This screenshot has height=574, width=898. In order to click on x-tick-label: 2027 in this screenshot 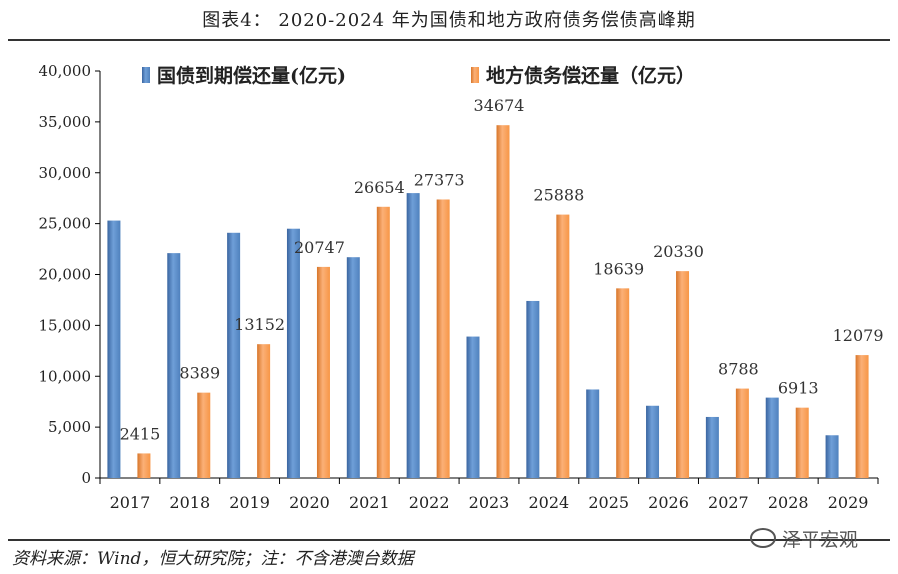, I will do `click(728, 502)`.